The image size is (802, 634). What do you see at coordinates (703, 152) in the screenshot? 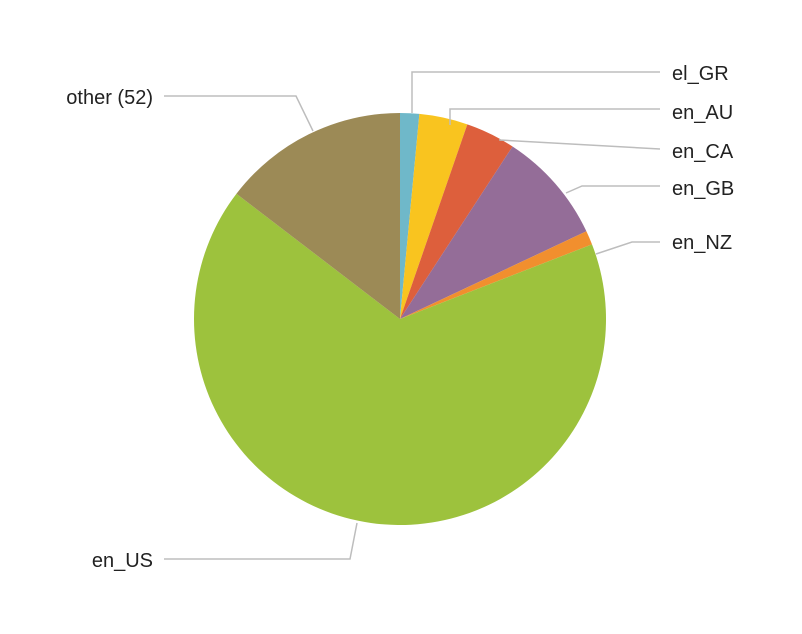
I see `slice-label-en-ca: en_CA` at bounding box center [703, 152].